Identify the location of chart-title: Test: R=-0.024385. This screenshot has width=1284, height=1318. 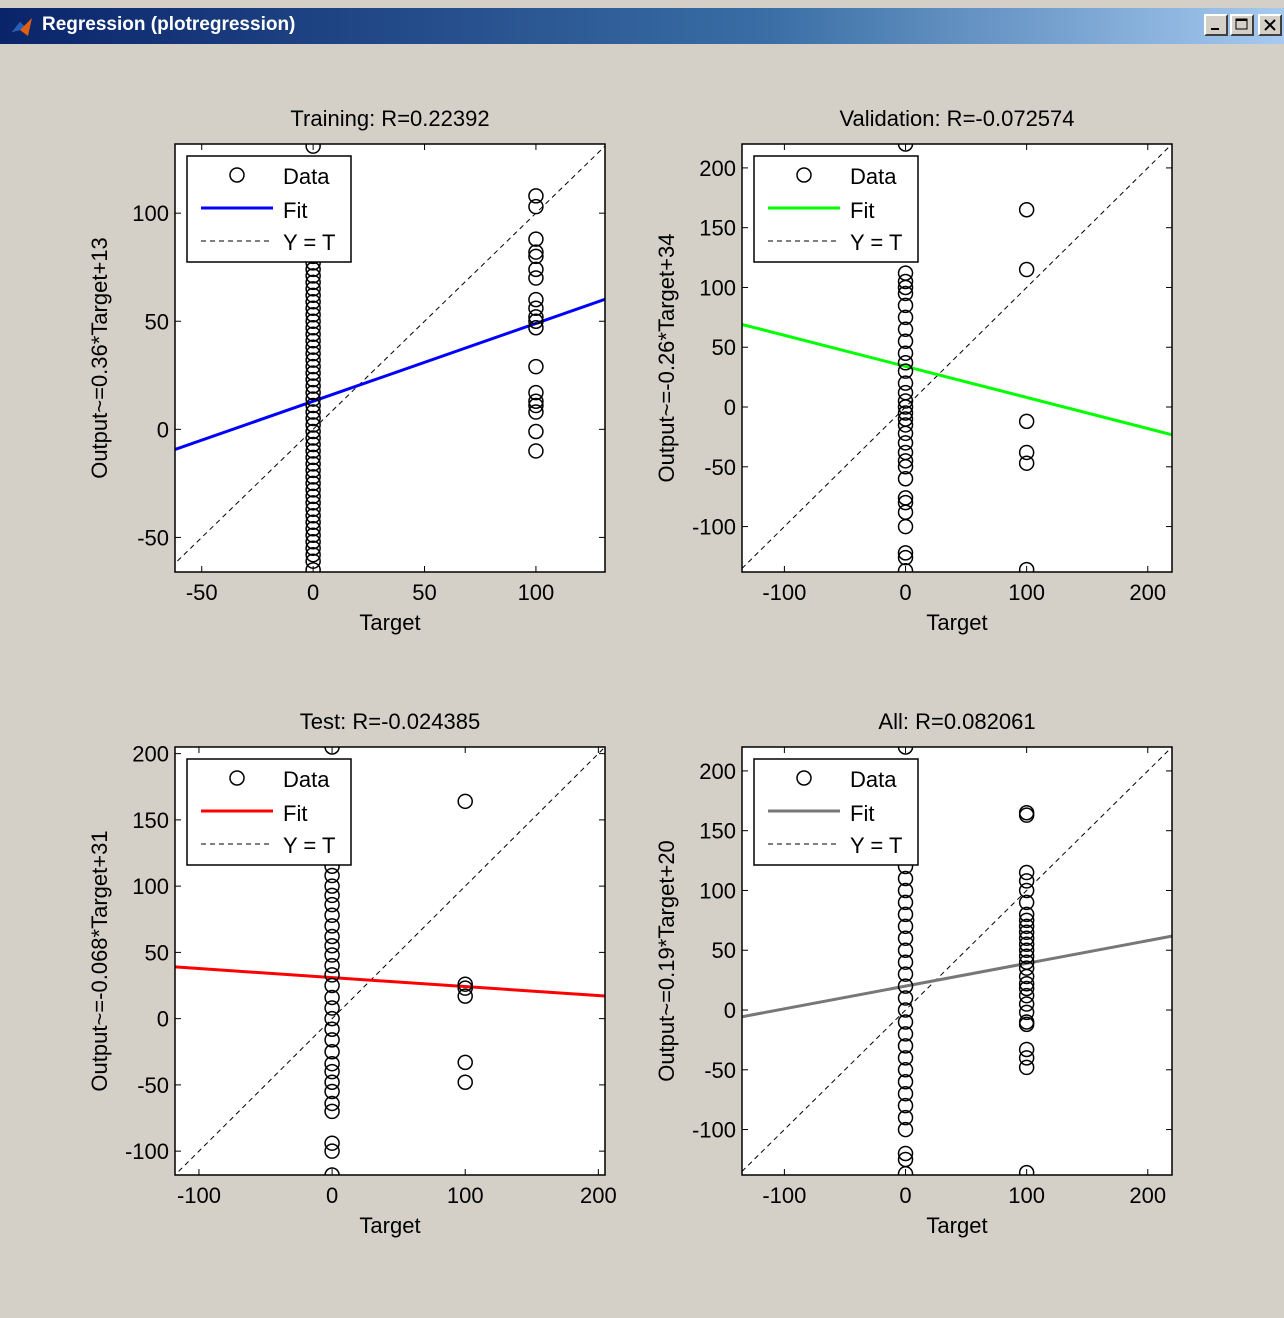
(390, 721).